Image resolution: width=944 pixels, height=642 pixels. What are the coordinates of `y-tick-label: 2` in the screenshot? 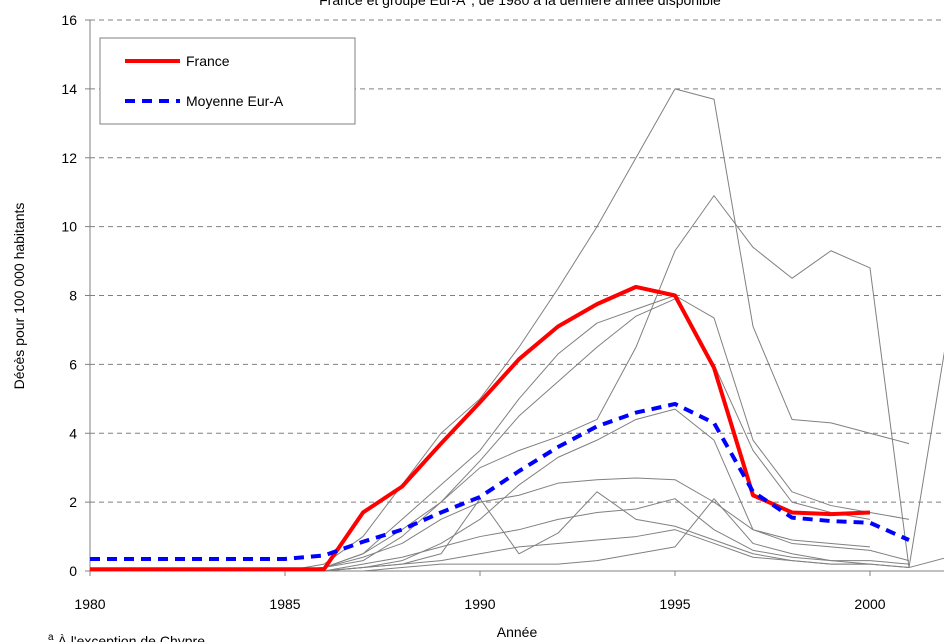 It's located at (73, 502).